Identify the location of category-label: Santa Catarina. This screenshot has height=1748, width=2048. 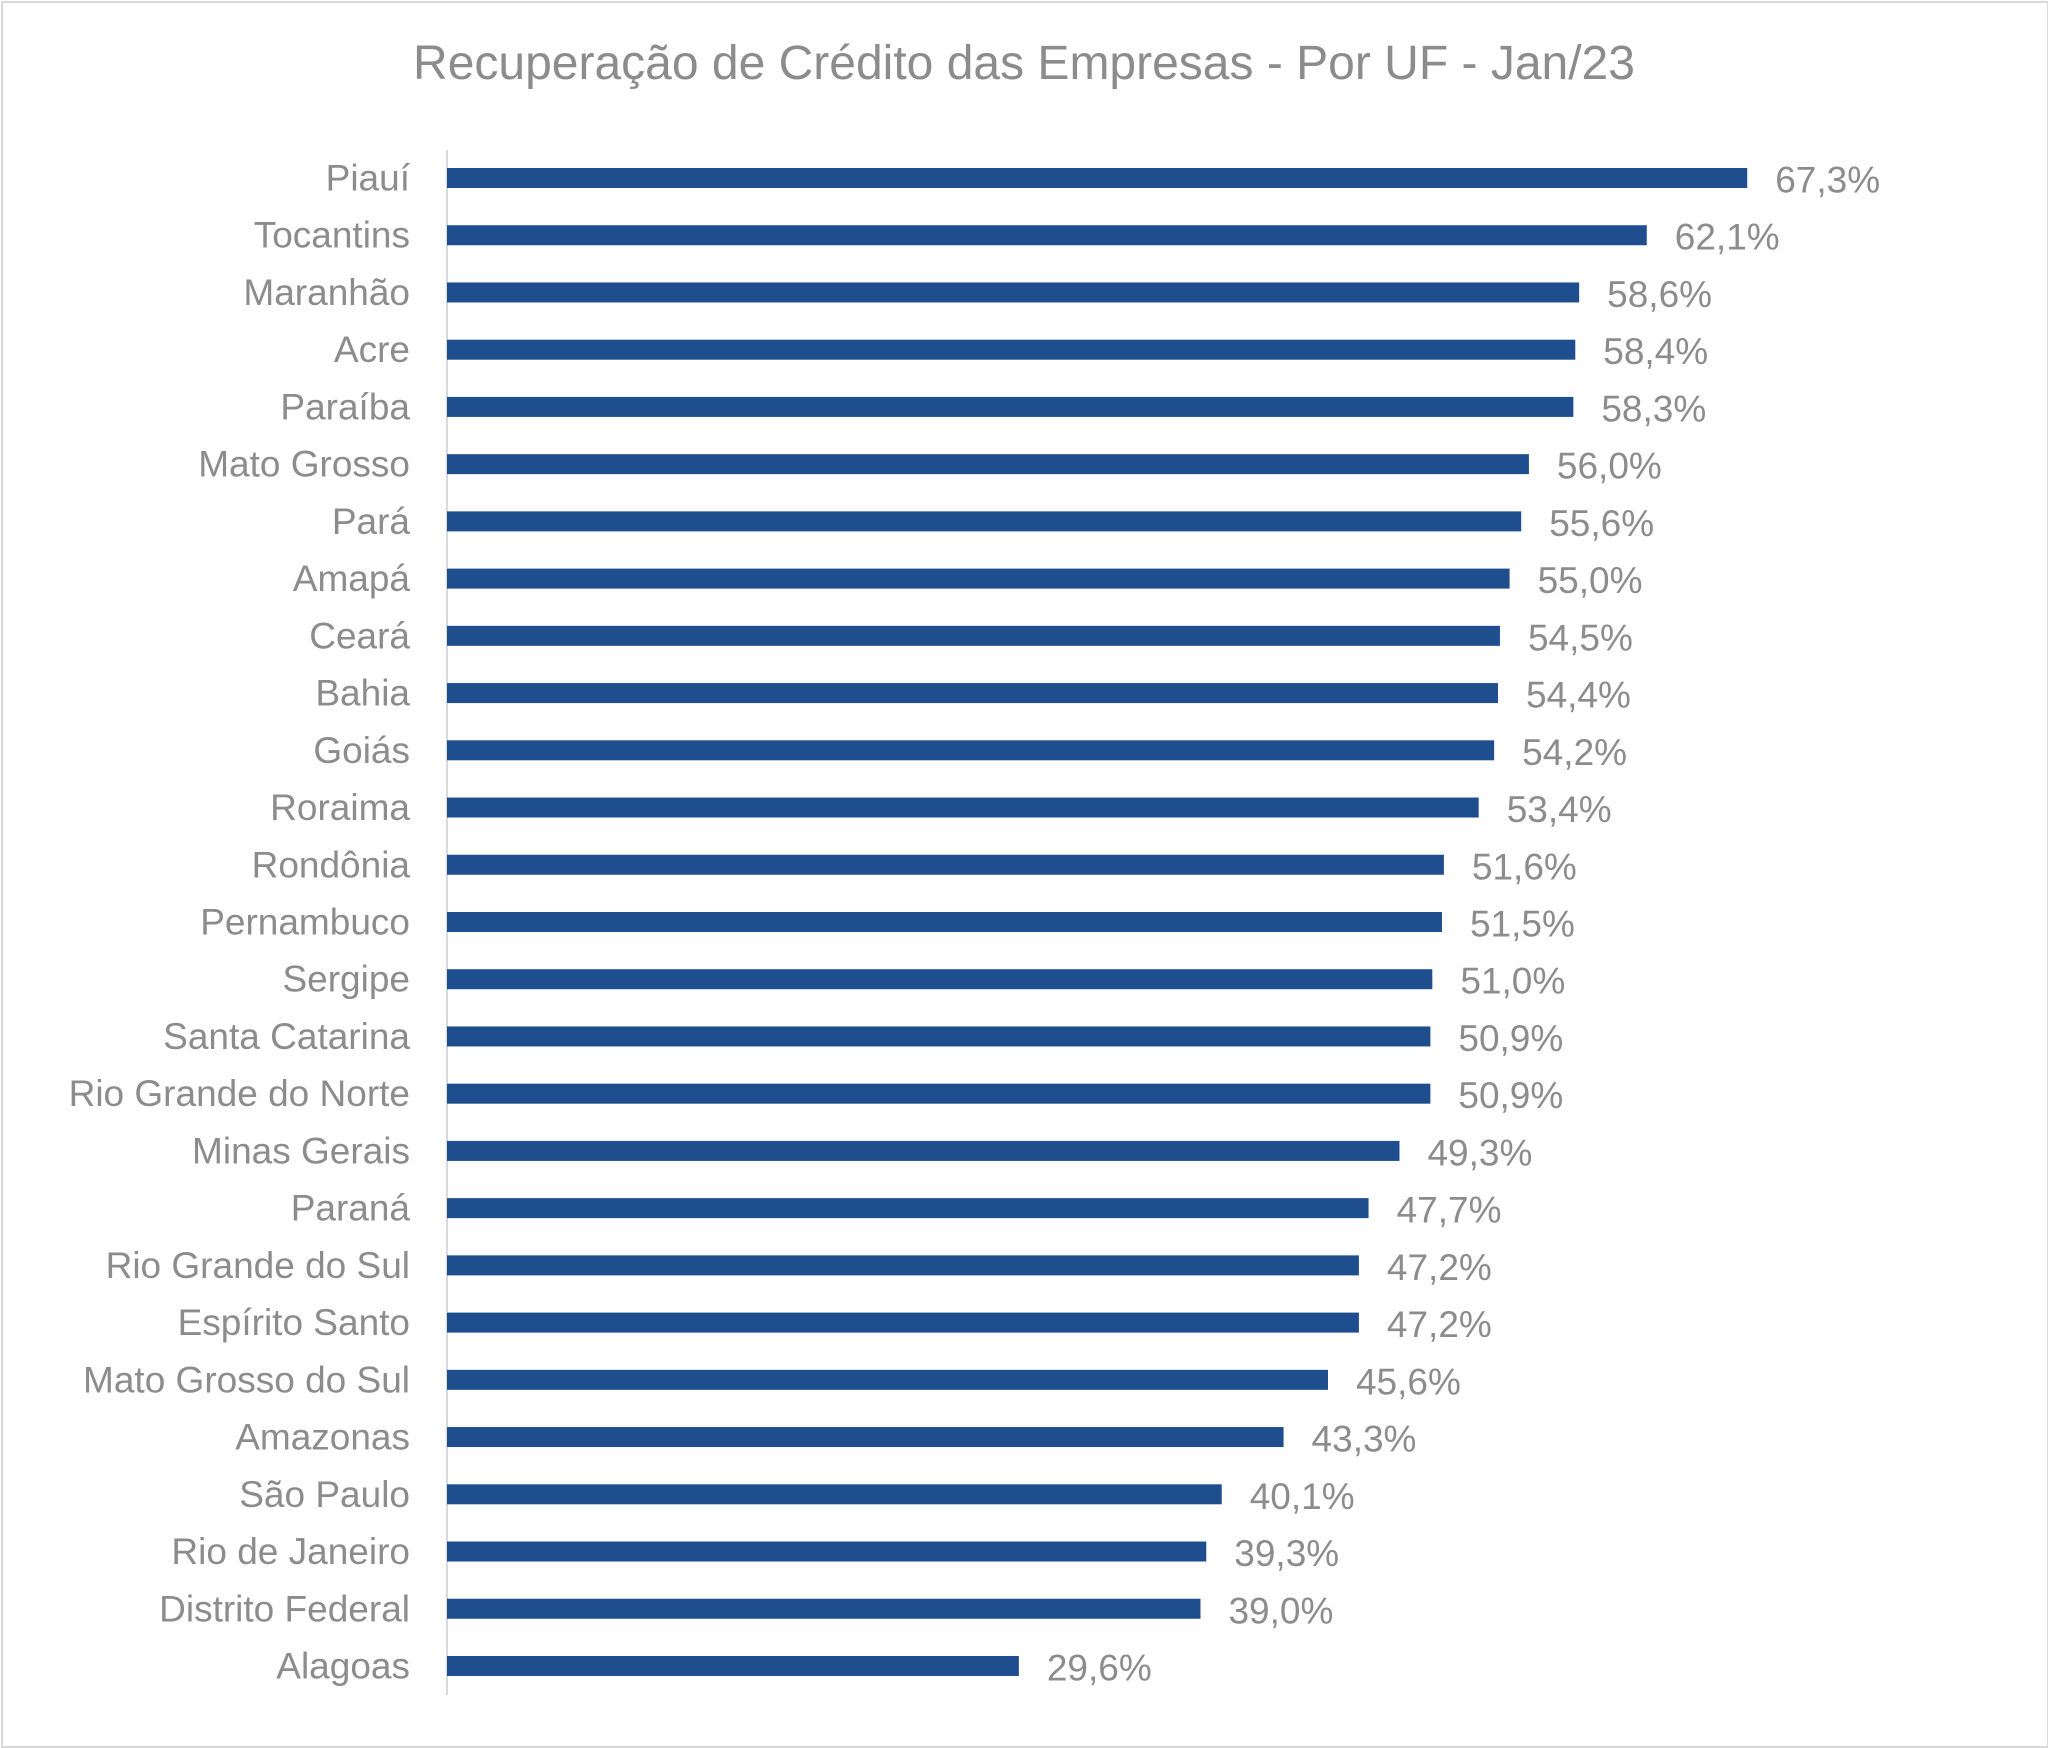
(286, 1036).